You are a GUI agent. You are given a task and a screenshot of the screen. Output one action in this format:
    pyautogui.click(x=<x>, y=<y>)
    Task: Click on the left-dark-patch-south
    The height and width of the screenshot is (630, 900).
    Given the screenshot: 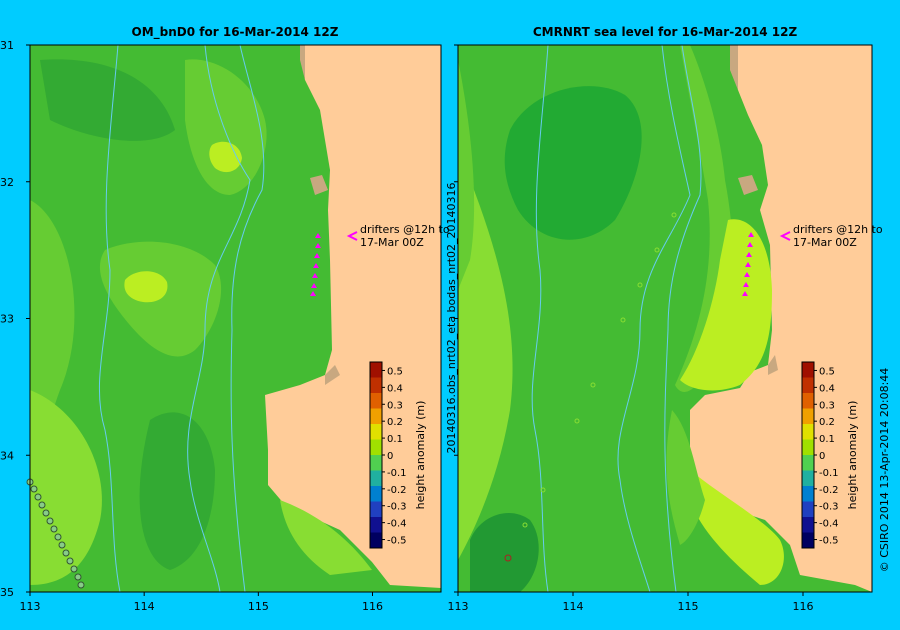 What is the action you would take?
    pyautogui.click(x=177, y=491)
    